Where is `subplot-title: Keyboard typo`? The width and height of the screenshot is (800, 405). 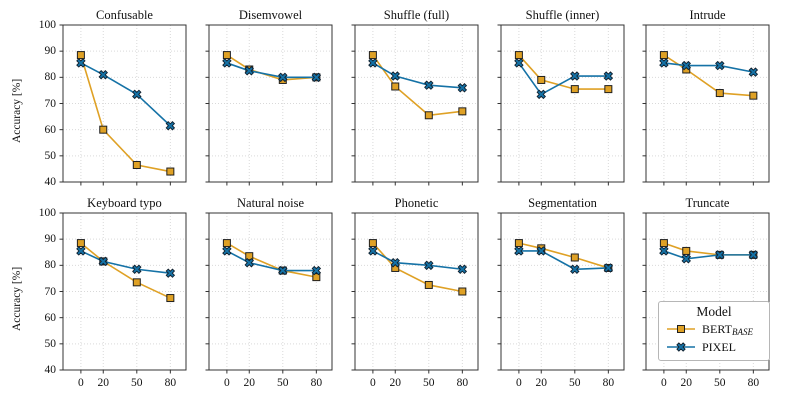
subplot-title: Keyboard typo is located at coordinates (124, 203).